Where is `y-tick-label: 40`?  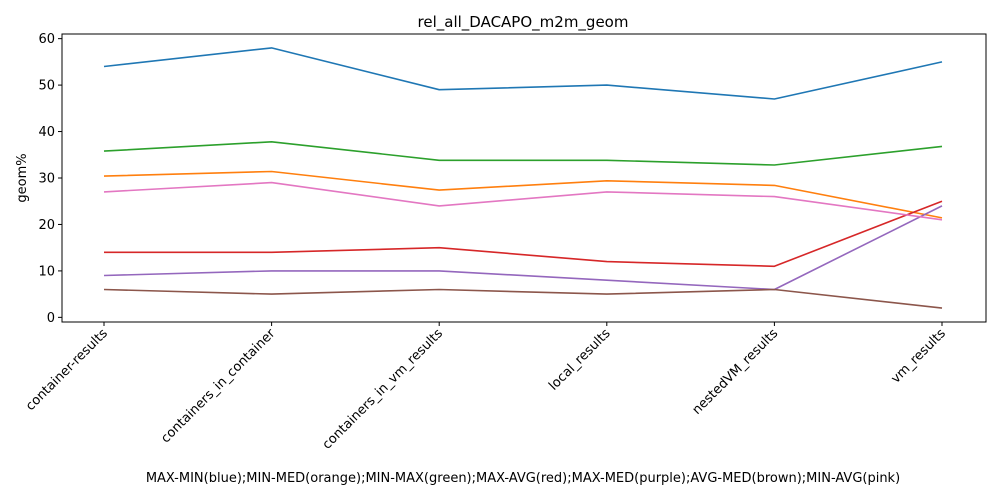 y-tick-label: 40 is located at coordinates (46, 132).